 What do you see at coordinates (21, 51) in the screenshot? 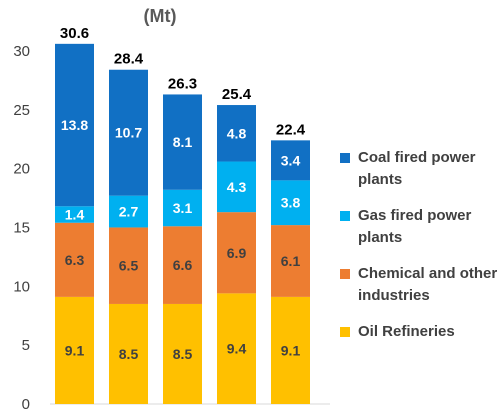
I see `y-tick-label: 30` at bounding box center [21, 51].